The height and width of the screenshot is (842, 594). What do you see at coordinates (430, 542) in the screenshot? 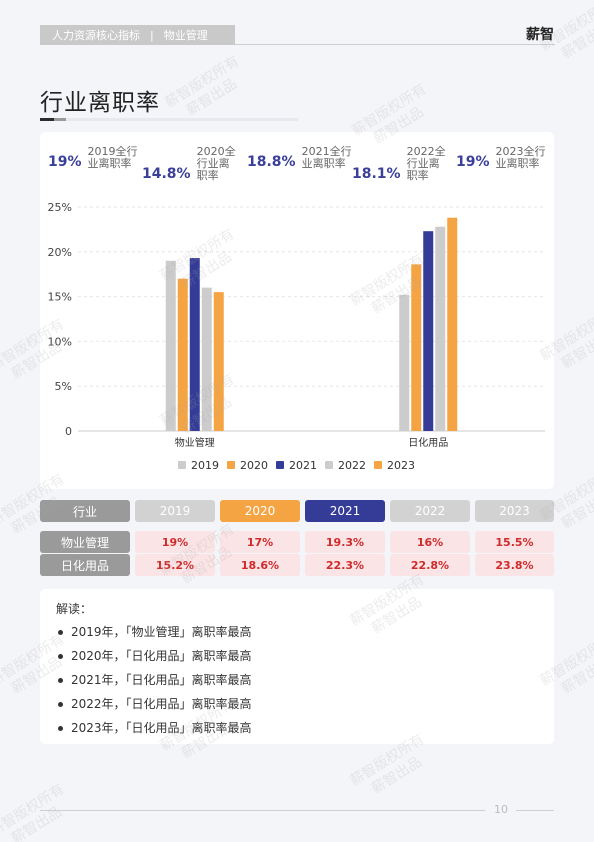
I see `table-cell: 16%` at bounding box center [430, 542].